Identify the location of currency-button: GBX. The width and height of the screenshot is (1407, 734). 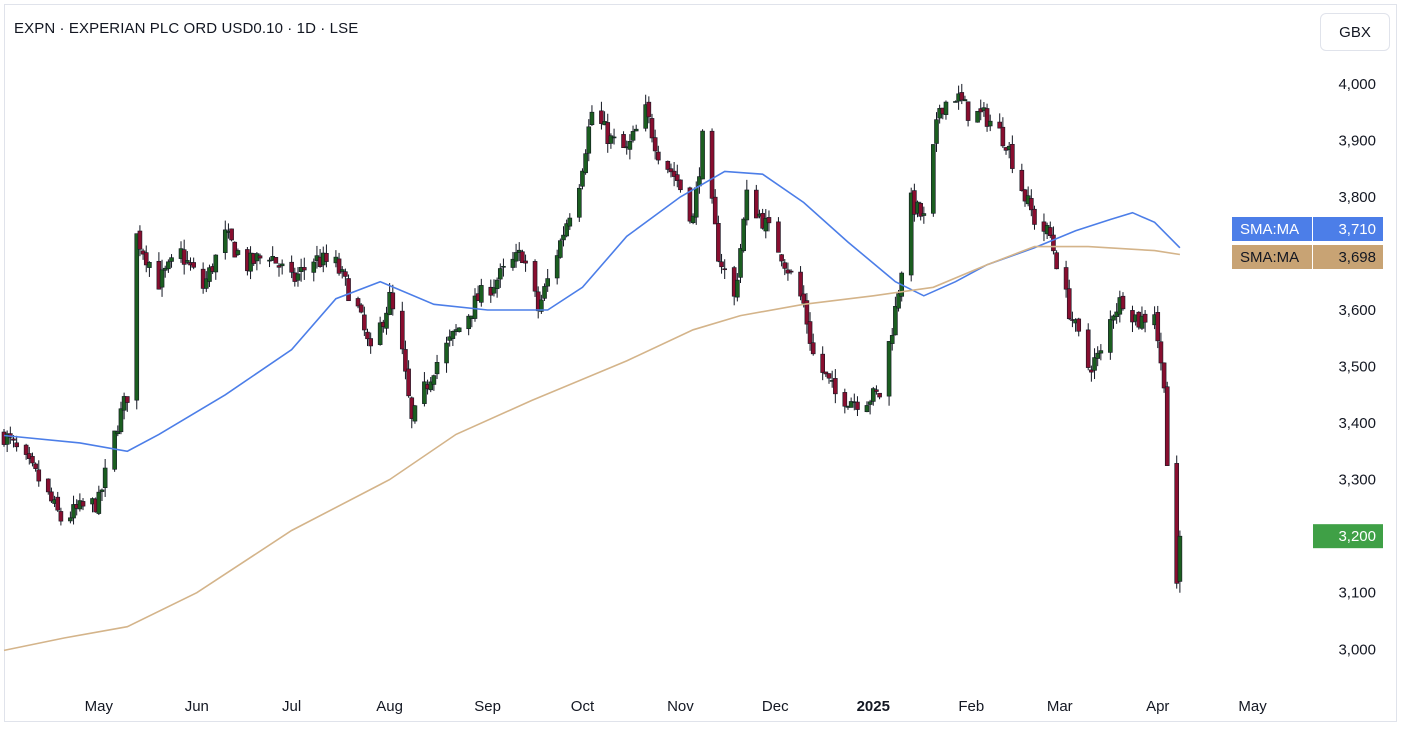
(1355, 32).